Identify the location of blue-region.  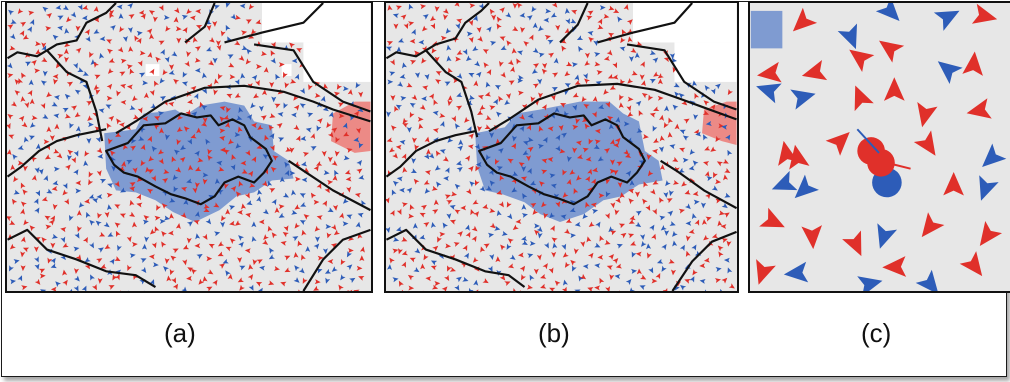
(569, 161).